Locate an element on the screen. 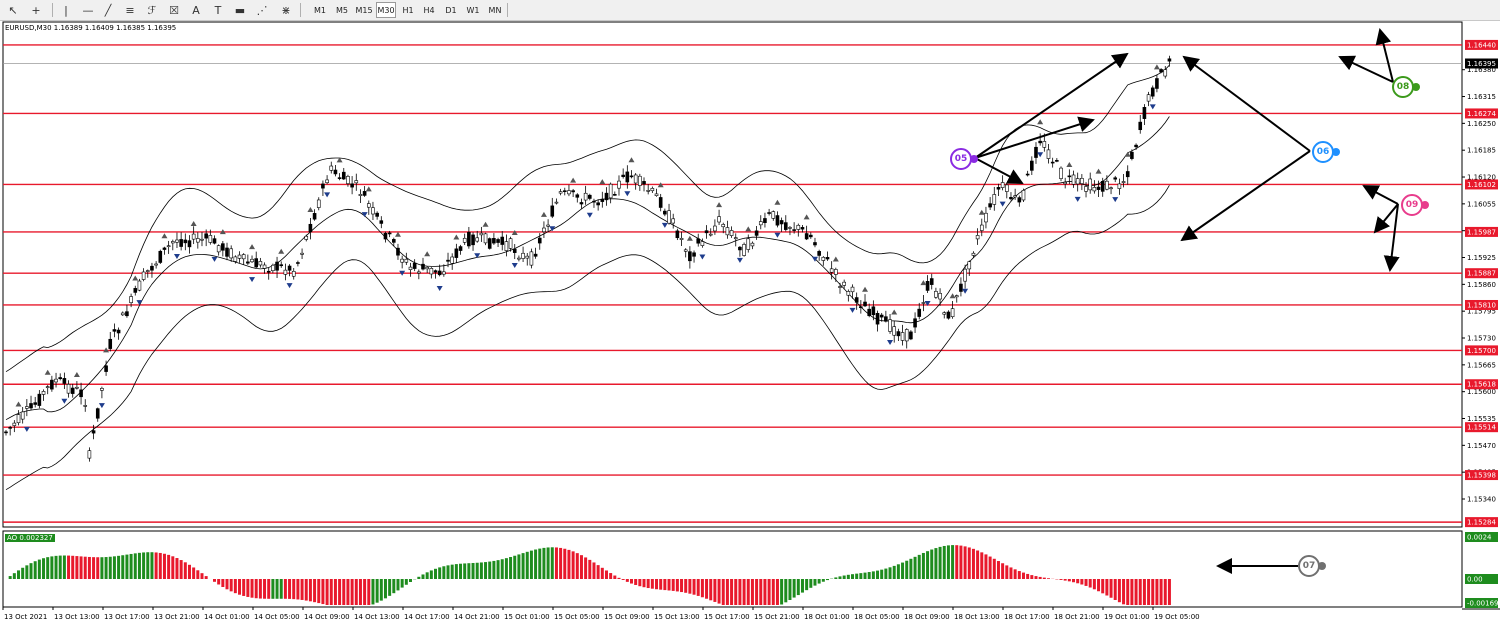 Image resolution: width=1500 pixels, height=628 pixels. callout-09: 09 is located at coordinates (1412, 205).